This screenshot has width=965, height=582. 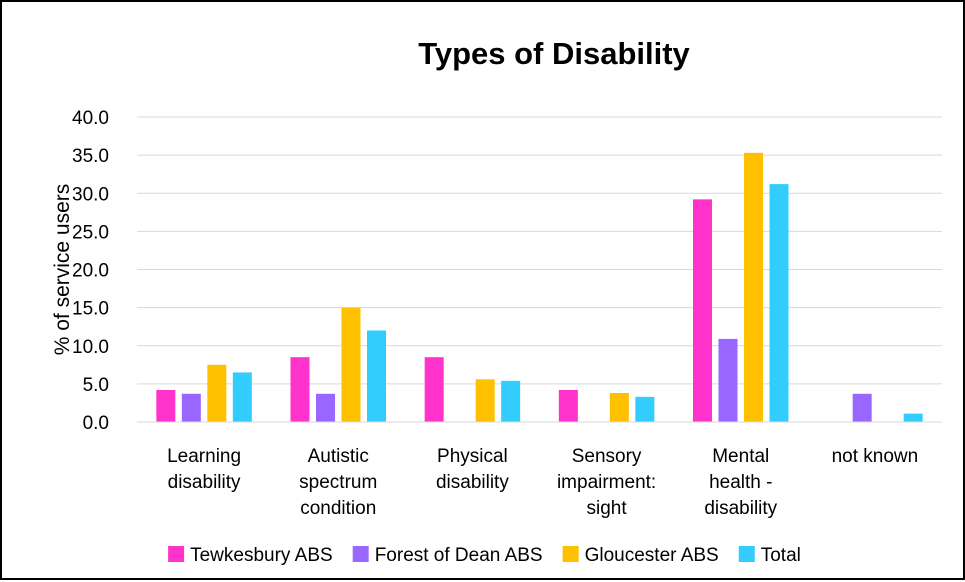 What do you see at coordinates (781, 555) in the screenshot?
I see `legend-label: Total` at bounding box center [781, 555].